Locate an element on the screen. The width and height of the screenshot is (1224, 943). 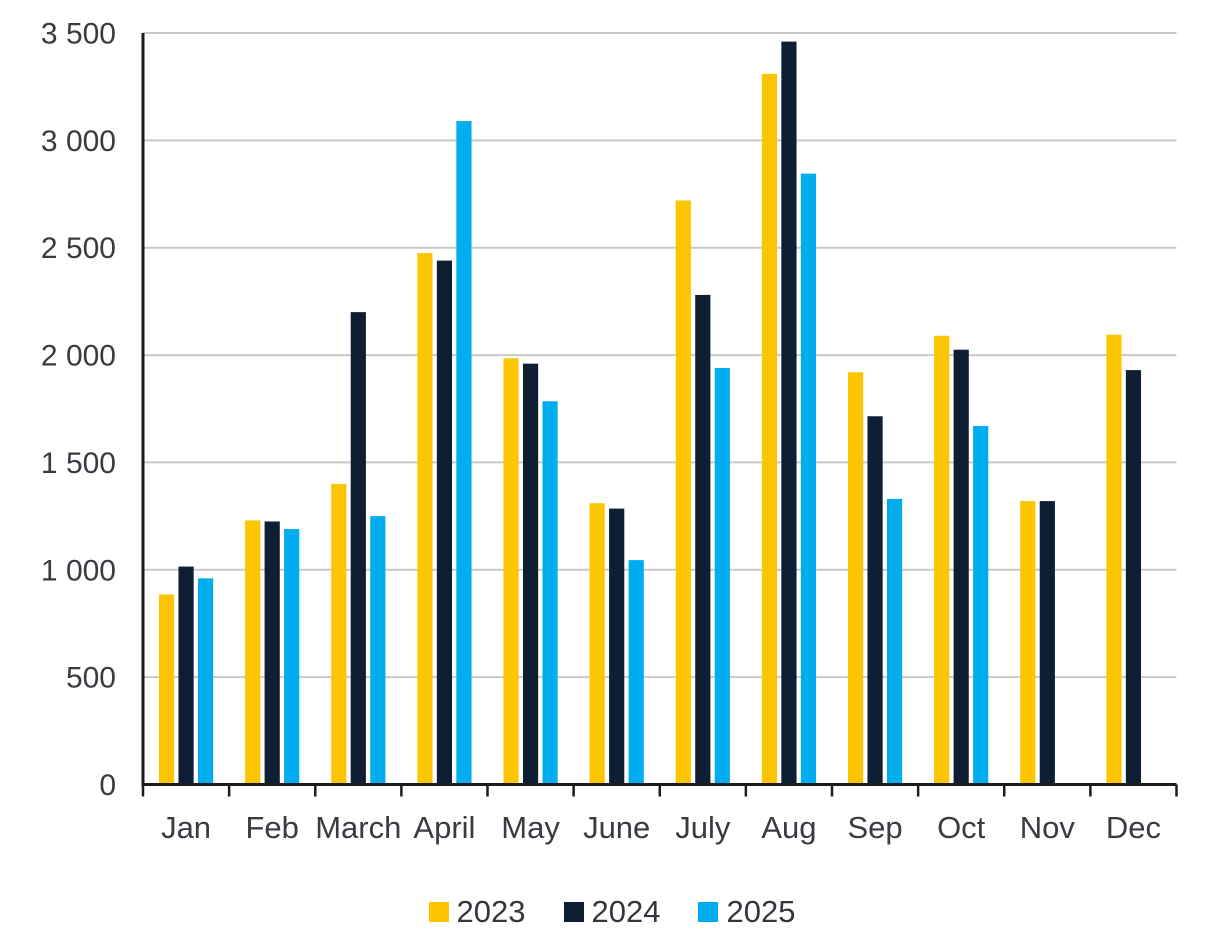
y-axis-label: 2 500 is located at coordinates (78, 248).